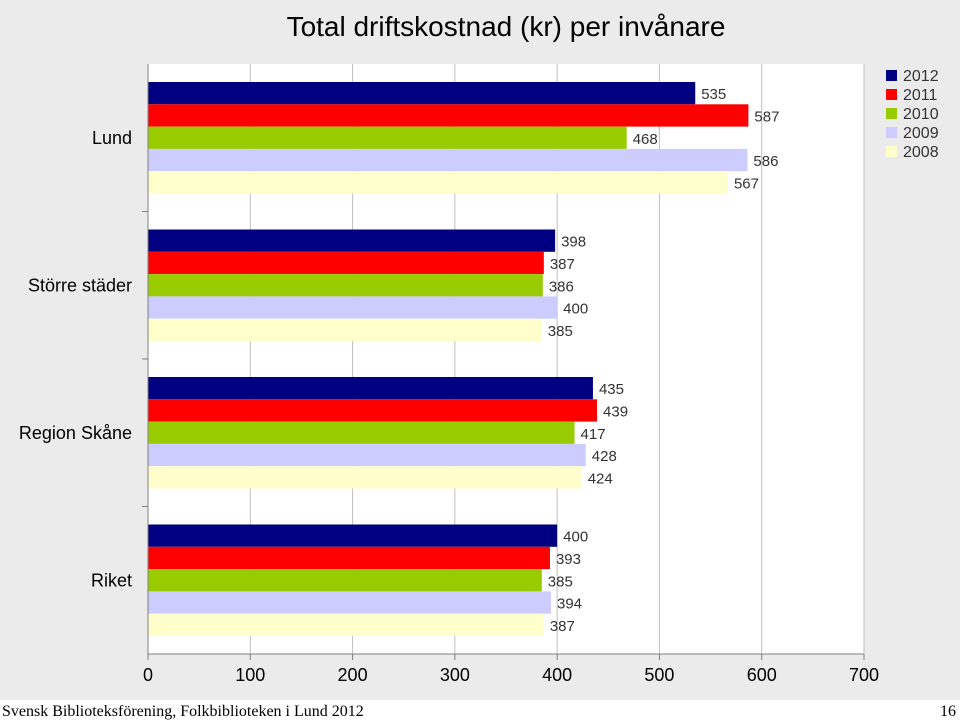  Describe the element at coordinates (573, 242) in the screenshot. I see `data-label: 398` at that location.